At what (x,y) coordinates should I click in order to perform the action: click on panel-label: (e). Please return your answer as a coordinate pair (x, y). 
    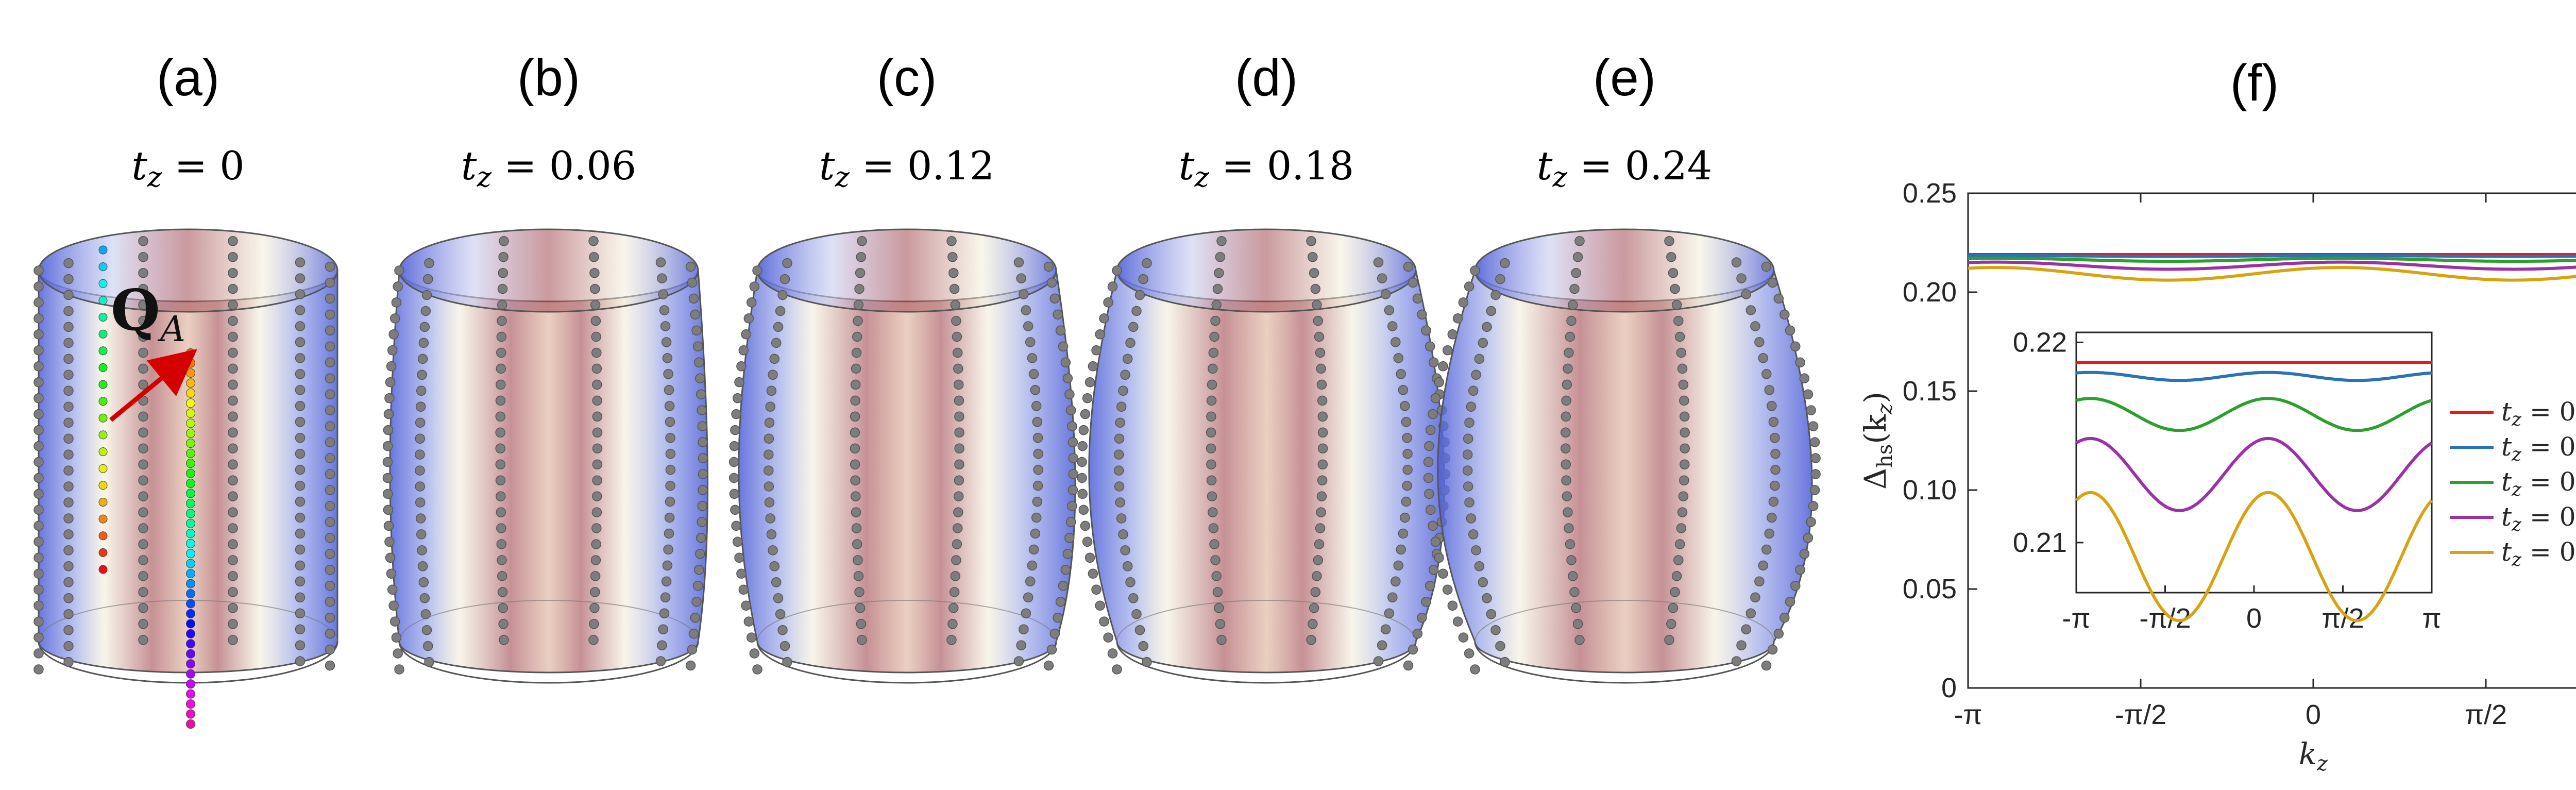
    Looking at the image, I should click on (1624, 78).